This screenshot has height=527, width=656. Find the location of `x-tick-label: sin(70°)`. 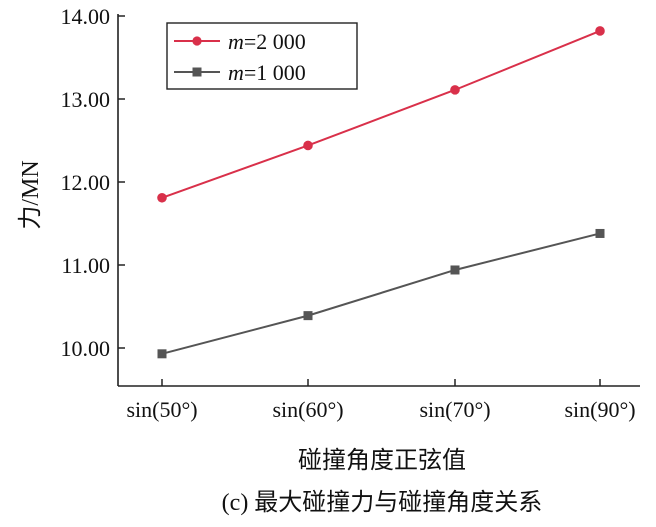

x-tick-label: sin(70°) is located at coordinates (454, 409).